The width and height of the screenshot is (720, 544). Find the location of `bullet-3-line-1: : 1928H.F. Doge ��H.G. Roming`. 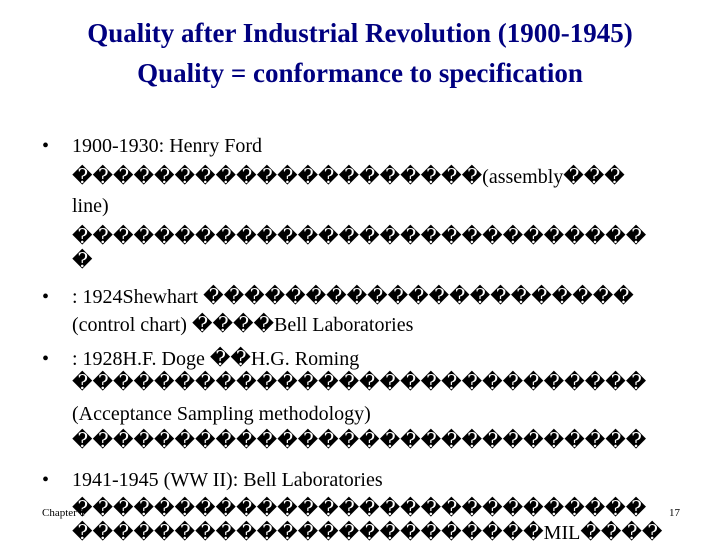

bullet-3-line-1: : 1928H.F. Doge ��H.G. Roming is located at coordinates (216, 359).